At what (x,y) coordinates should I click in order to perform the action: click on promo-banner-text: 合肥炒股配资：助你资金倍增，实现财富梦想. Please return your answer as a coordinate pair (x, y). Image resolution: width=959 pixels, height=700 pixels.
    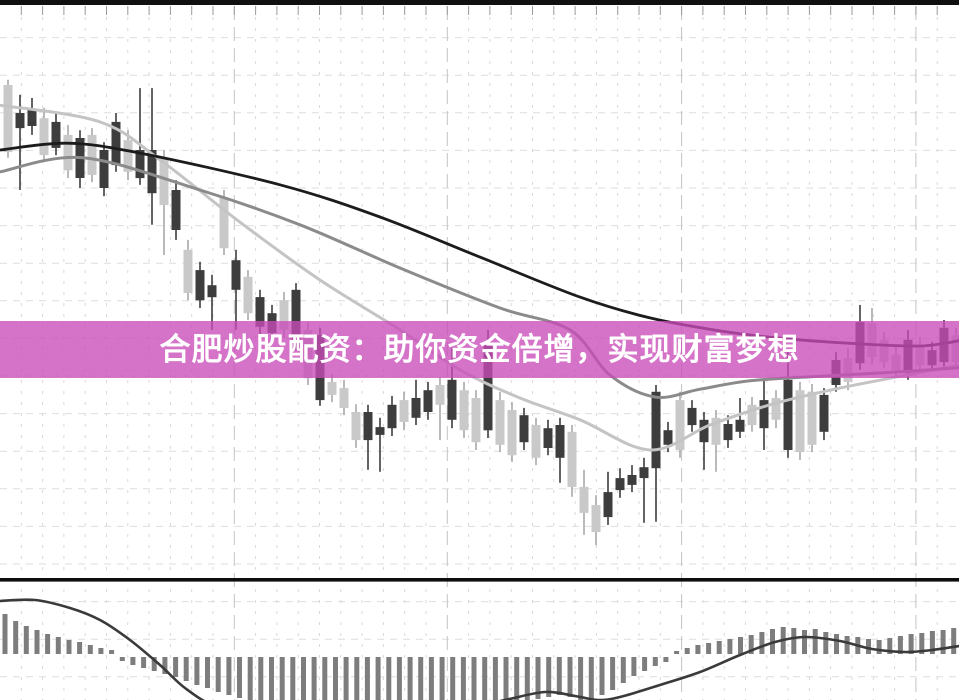
    Looking at the image, I should click on (479, 349).